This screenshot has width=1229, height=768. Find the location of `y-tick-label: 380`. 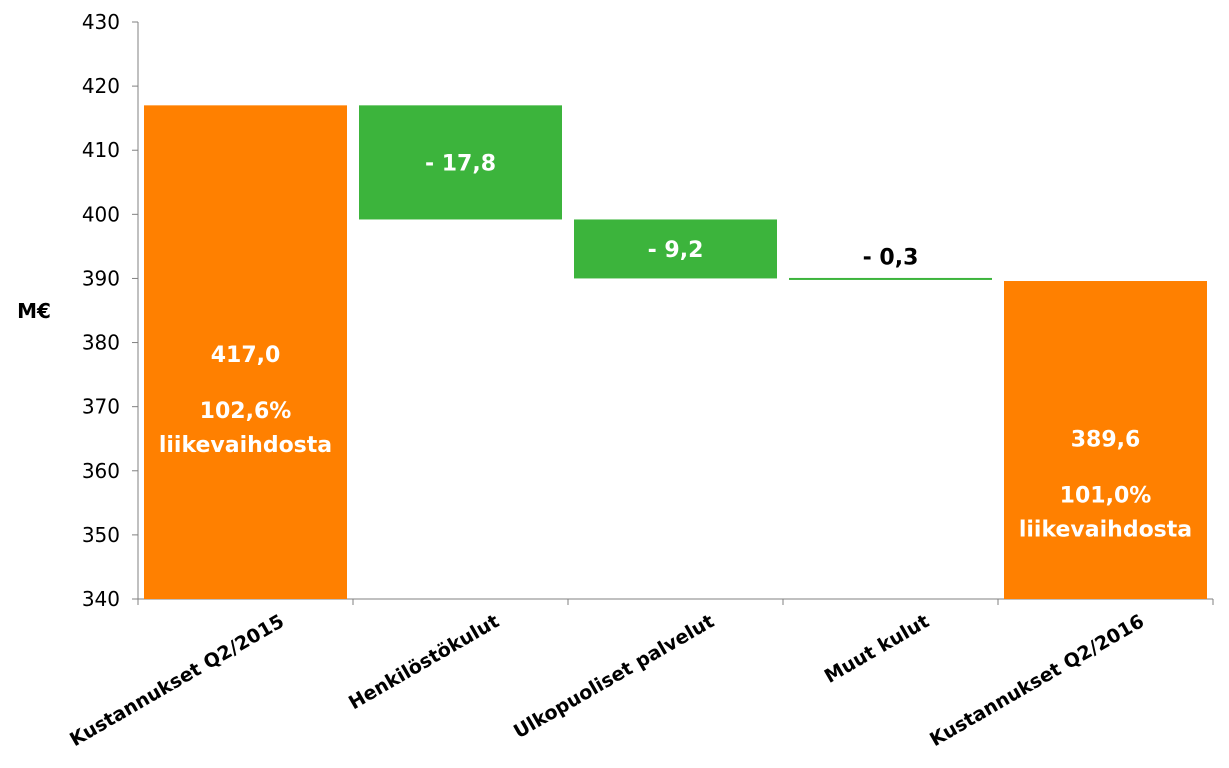

y-tick-label: 380 is located at coordinates (101, 343).